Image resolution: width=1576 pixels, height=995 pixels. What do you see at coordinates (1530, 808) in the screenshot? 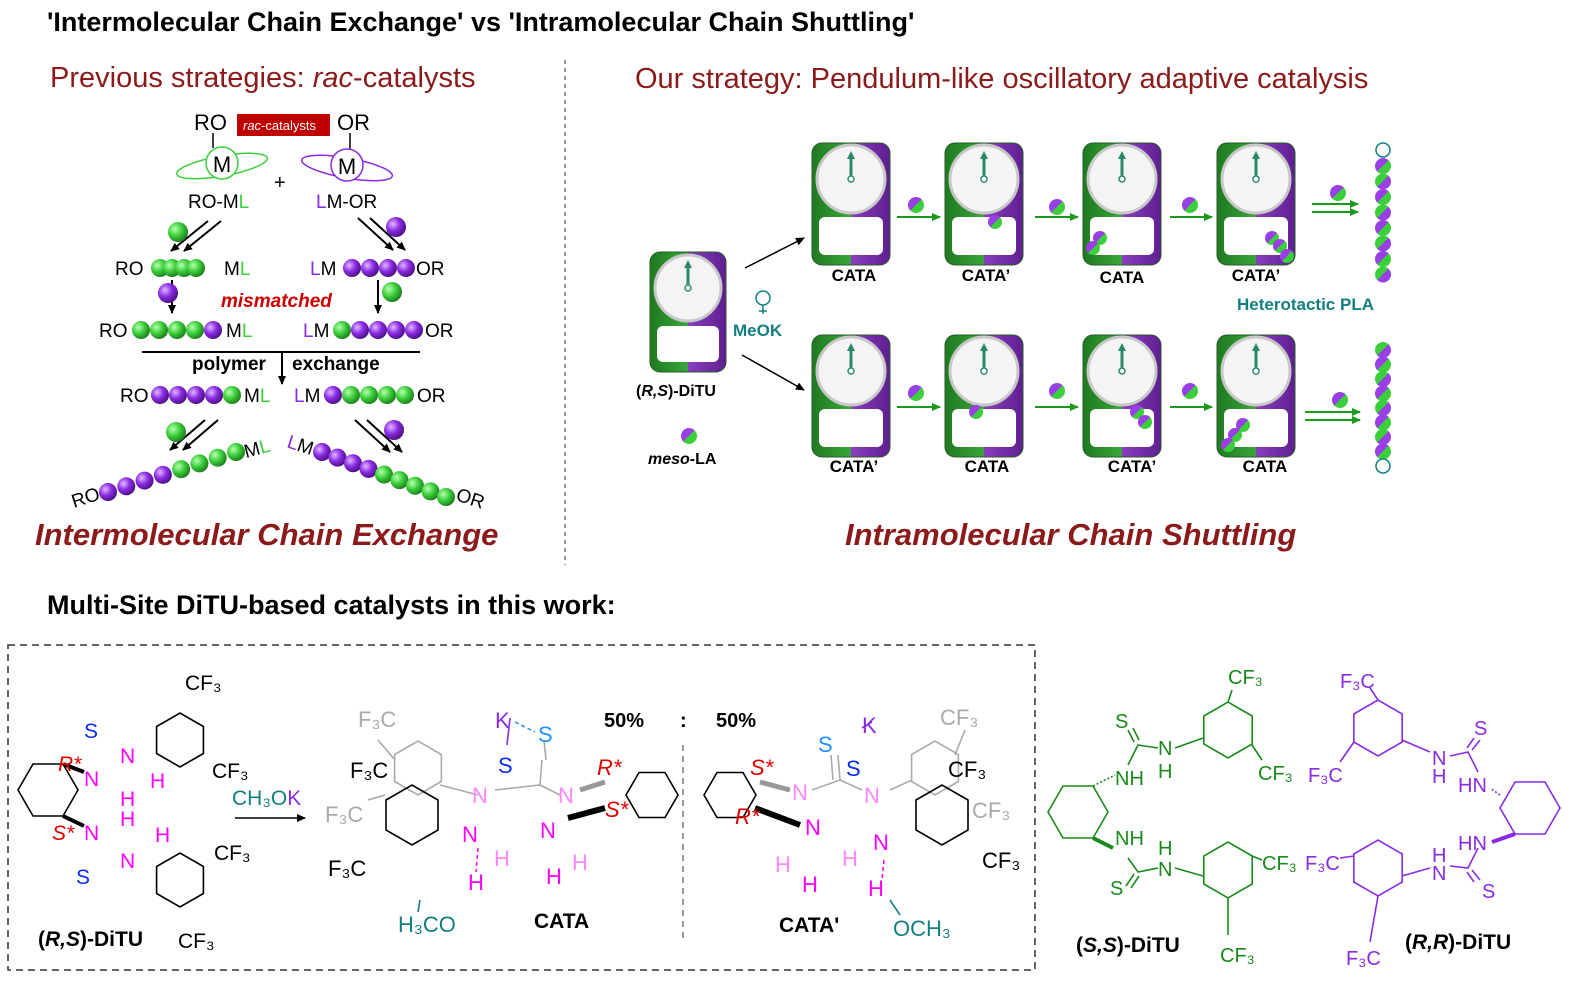
I see `cyclohexane-ring` at bounding box center [1530, 808].